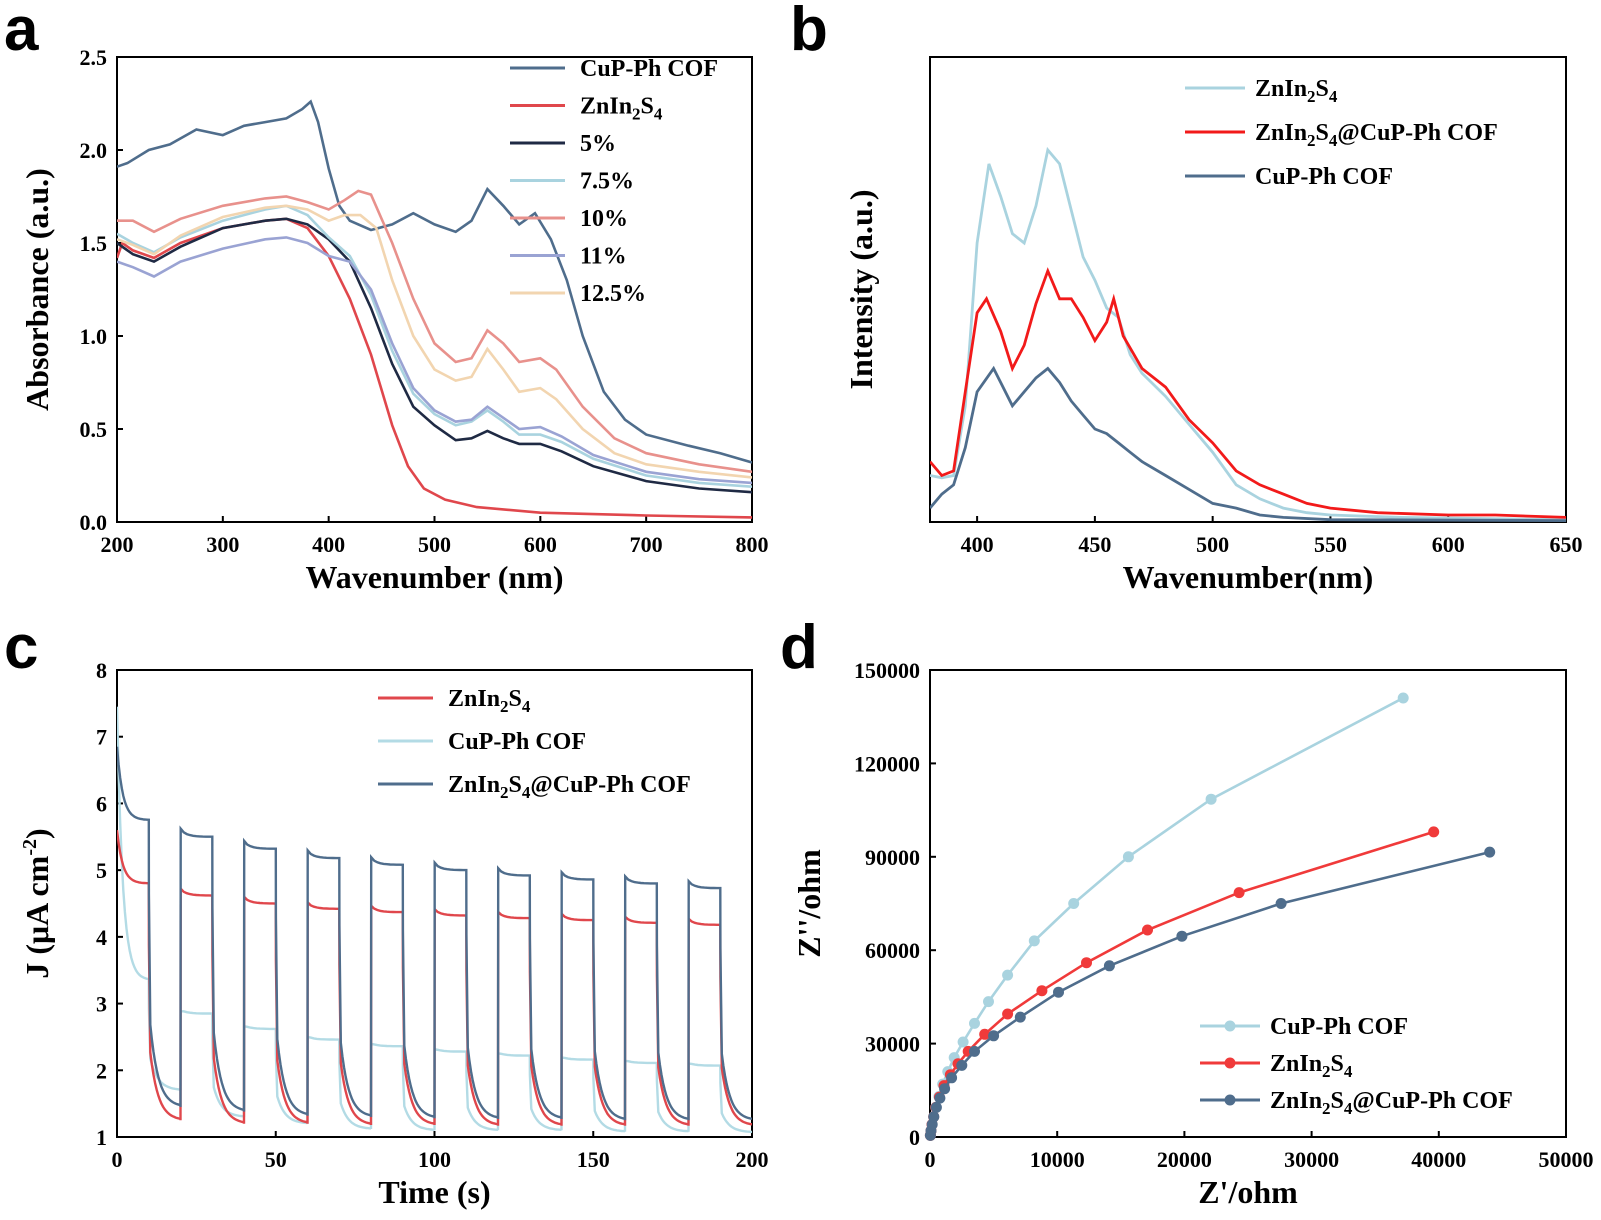  Describe the element at coordinates (434, 1159) in the screenshot. I see `x-tick-label: 100` at that location.